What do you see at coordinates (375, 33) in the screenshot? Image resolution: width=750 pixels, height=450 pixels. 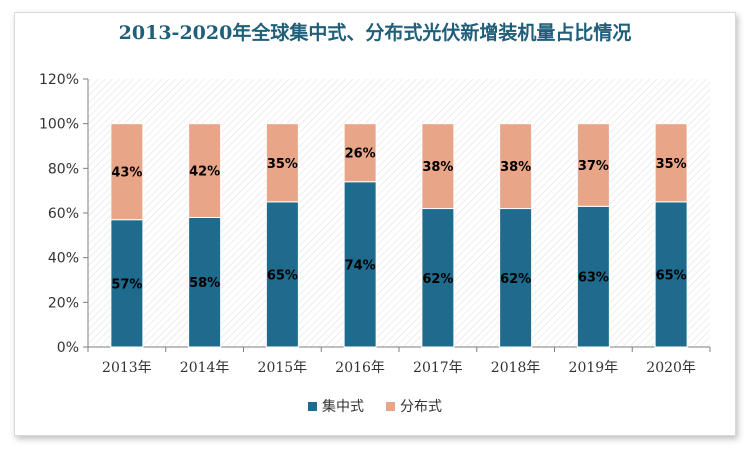 I see `chart-title: 2013-2020年全球集中式、分布式光伏新增装机量占比情况` at bounding box center [375, 33].